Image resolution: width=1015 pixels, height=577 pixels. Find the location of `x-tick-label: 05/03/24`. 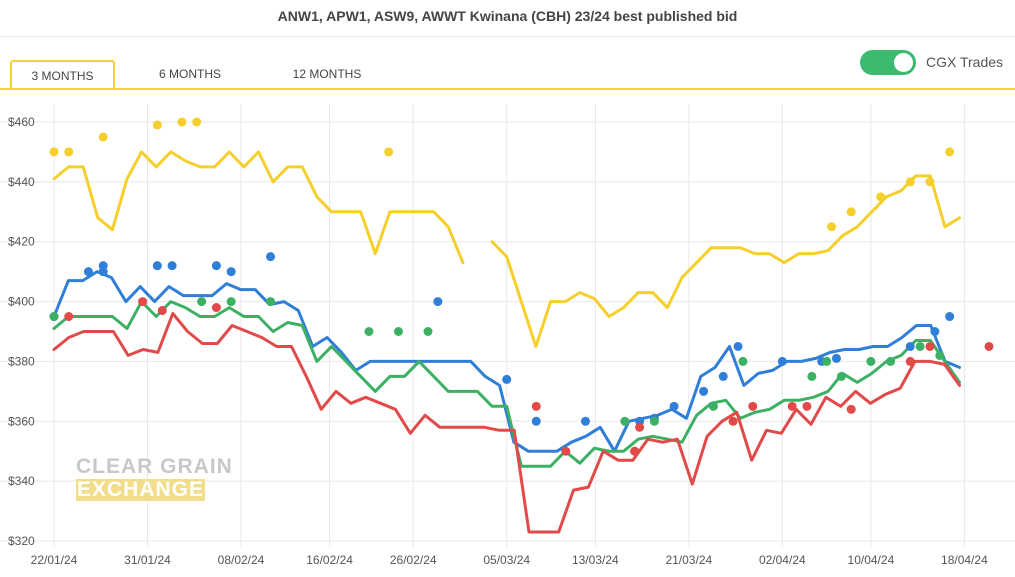

x-tick-label: 05/03/24 is located at coordinates (506, 560).